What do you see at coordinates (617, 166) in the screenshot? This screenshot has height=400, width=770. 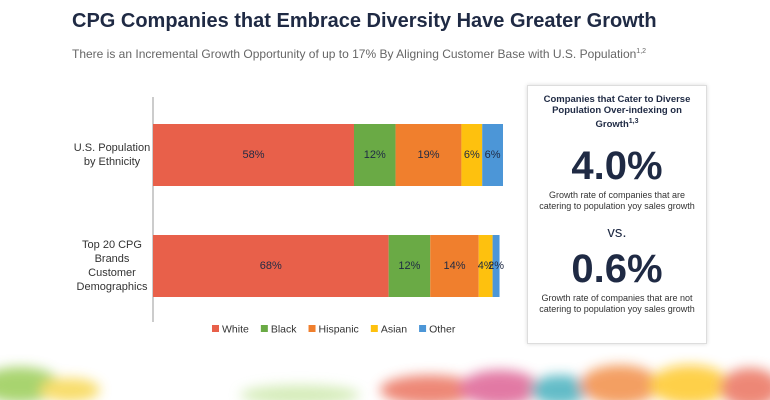 I see `stat-value: 4.0%` at bounding box center [617, 166].